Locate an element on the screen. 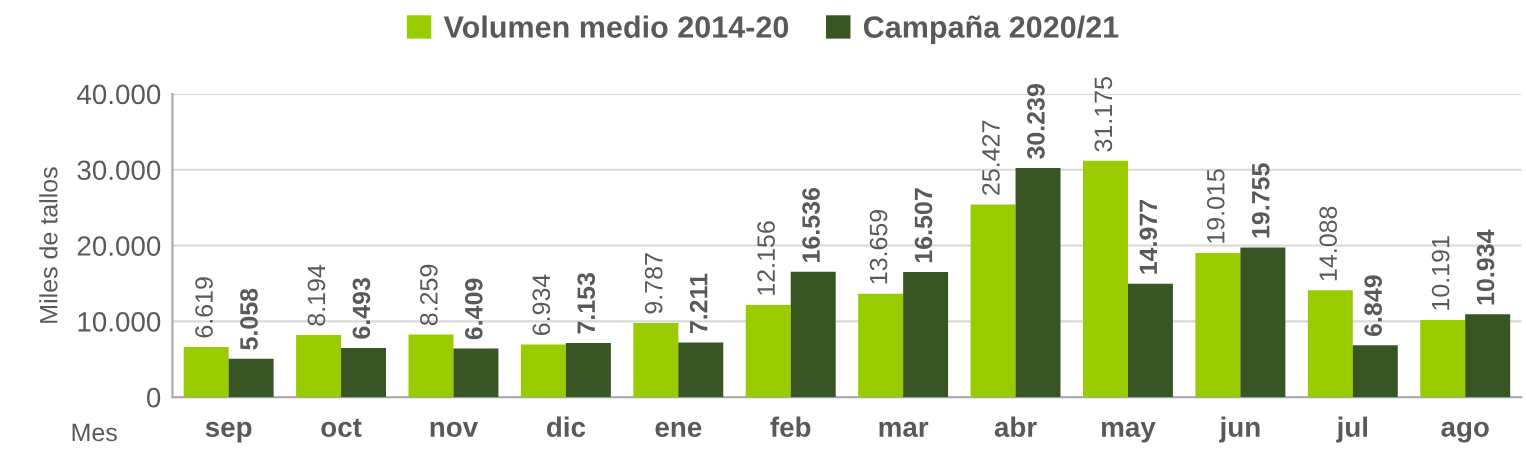 The image size is (1526, 456). y-tick-label: 20.000 is located at coordinates (119, 246).